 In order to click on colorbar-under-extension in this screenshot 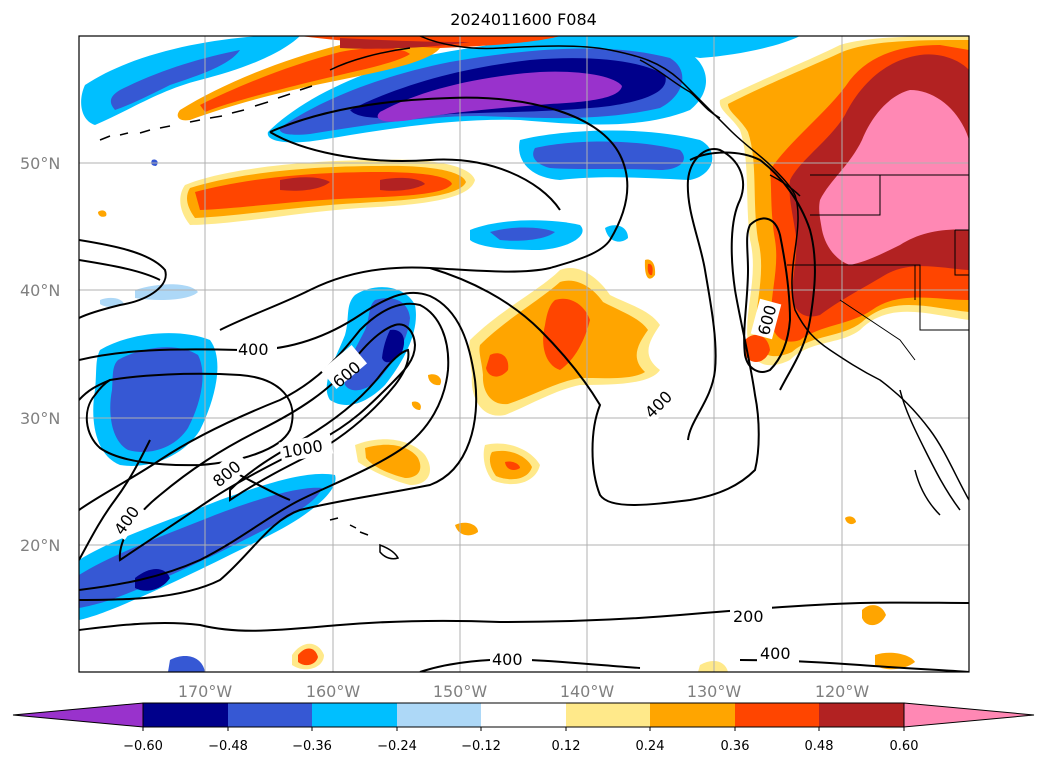, I will do `click(78, 715)`.